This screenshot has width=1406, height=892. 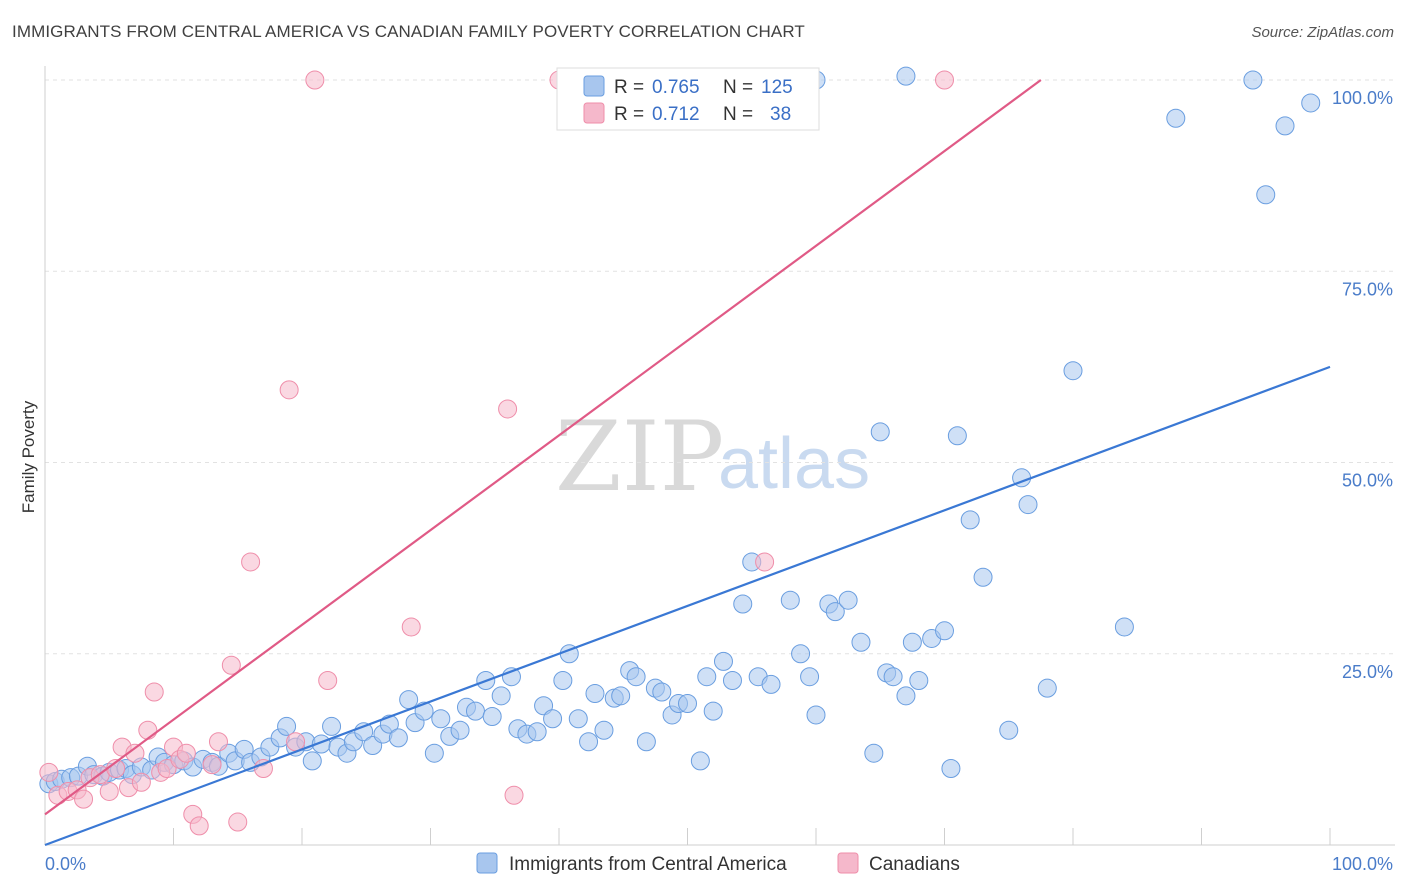 What do you see at coordinates (738, 87) in the screenshot?
I see `legend-n-label-1: N =` at bounding box center [738, 87].